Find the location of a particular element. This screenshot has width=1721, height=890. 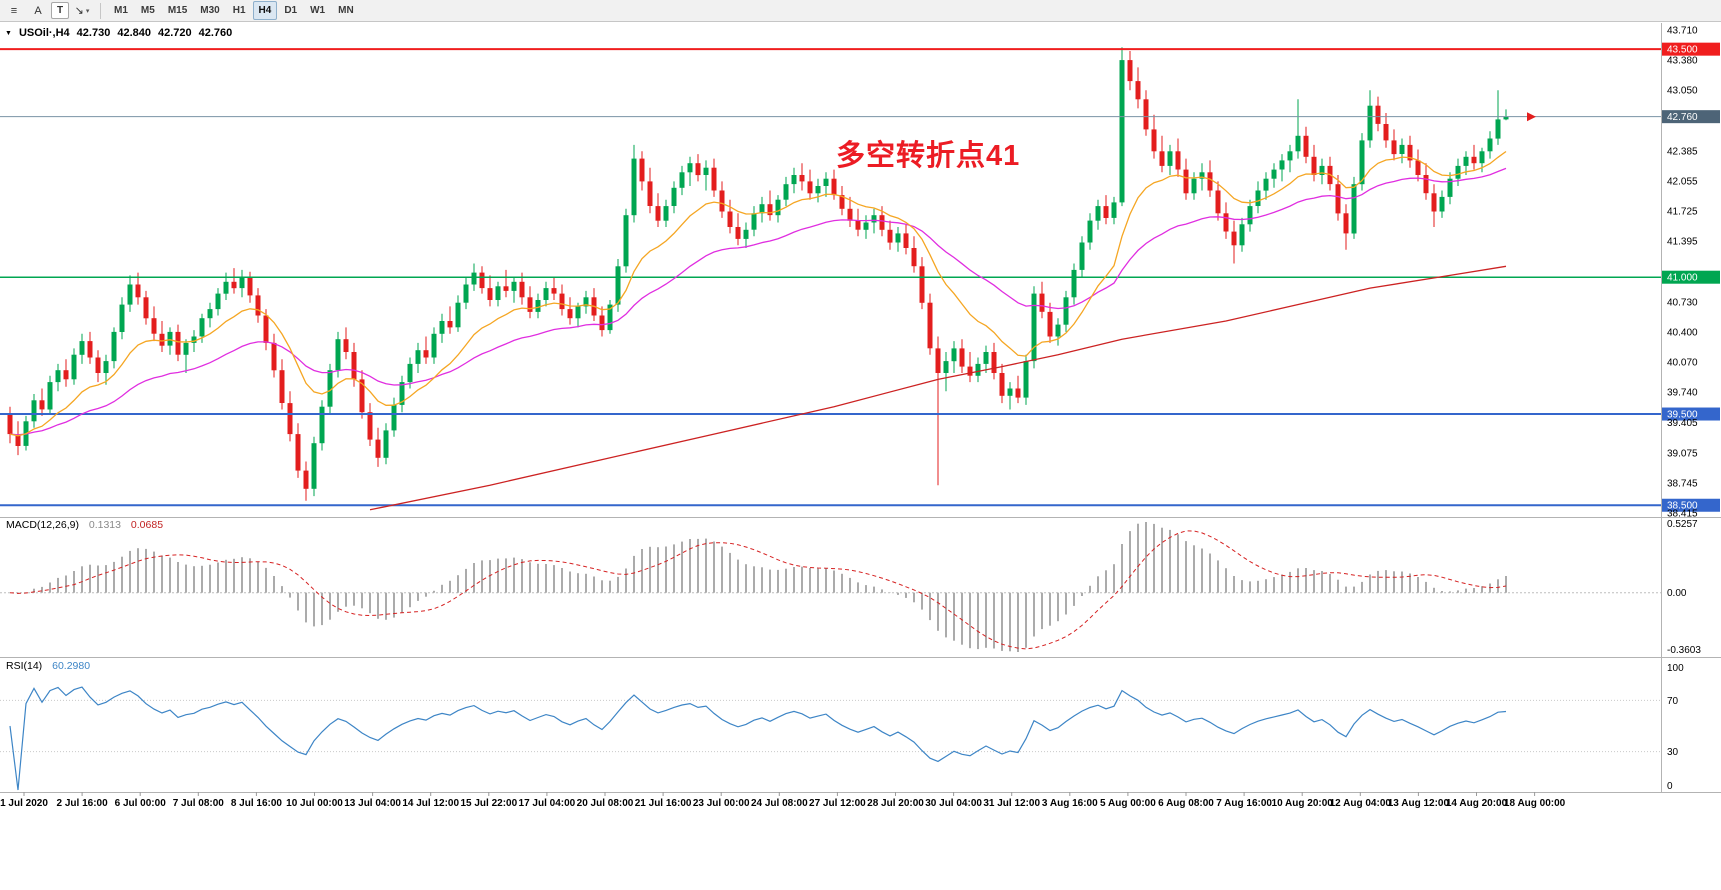

svg-text: 43.710 is located at coordinates (1682, 31).